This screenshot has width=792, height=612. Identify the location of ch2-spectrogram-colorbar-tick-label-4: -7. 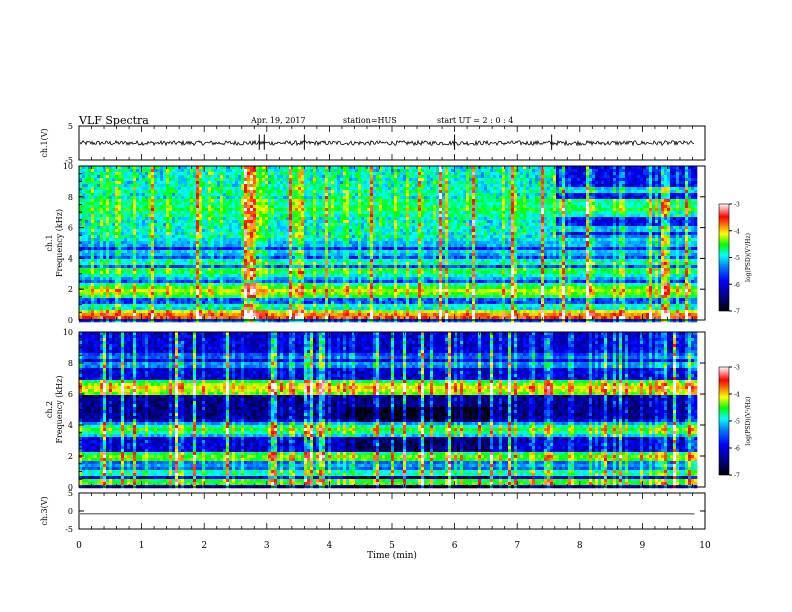
(737, 476).